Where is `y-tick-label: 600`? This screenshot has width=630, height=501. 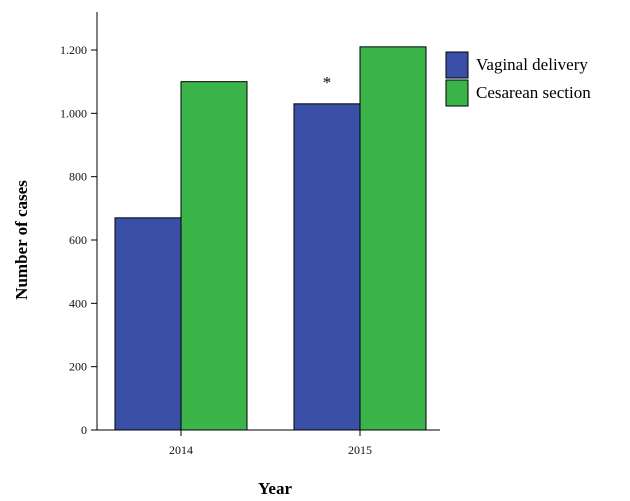 y-tick-label: 600 is located at coordinates (78, 240).